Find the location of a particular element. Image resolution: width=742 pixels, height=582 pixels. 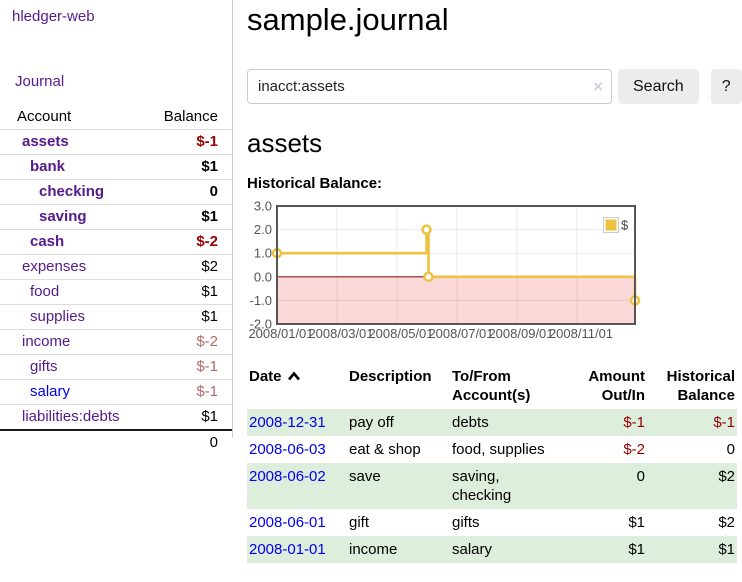

search-button: Search is located at coordinates (658, 86).